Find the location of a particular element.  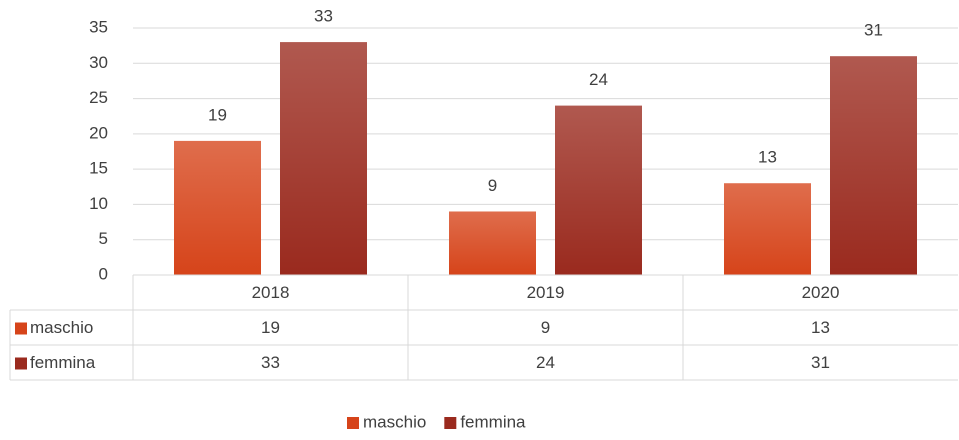

y-tick-label: 0 is located at coordinates (103, 273).